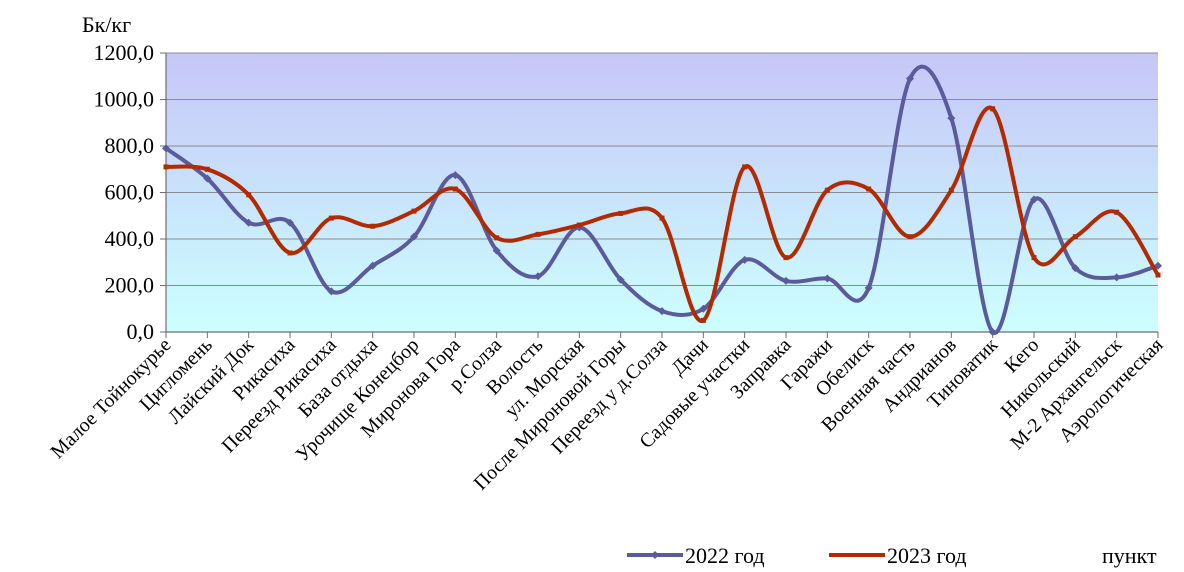  What do you see at coordinates (927, 555) in the screenshot?
I see `legend-label: 2023 год` at bounding box center [927, 555].